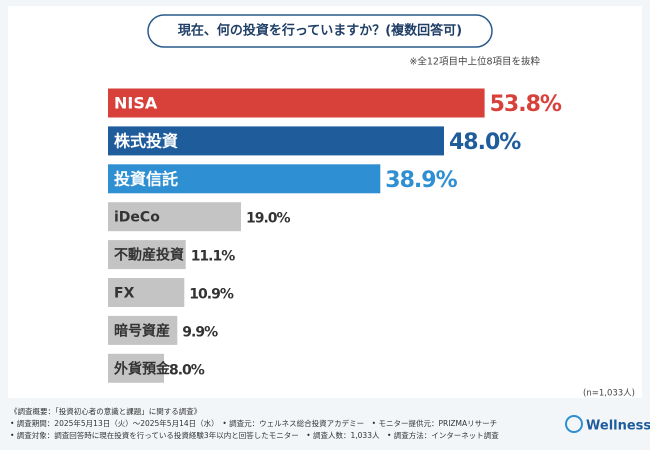 This screenshot has height=450, width=650. I want to click on value-label: 19.0%, so click(268, 219).